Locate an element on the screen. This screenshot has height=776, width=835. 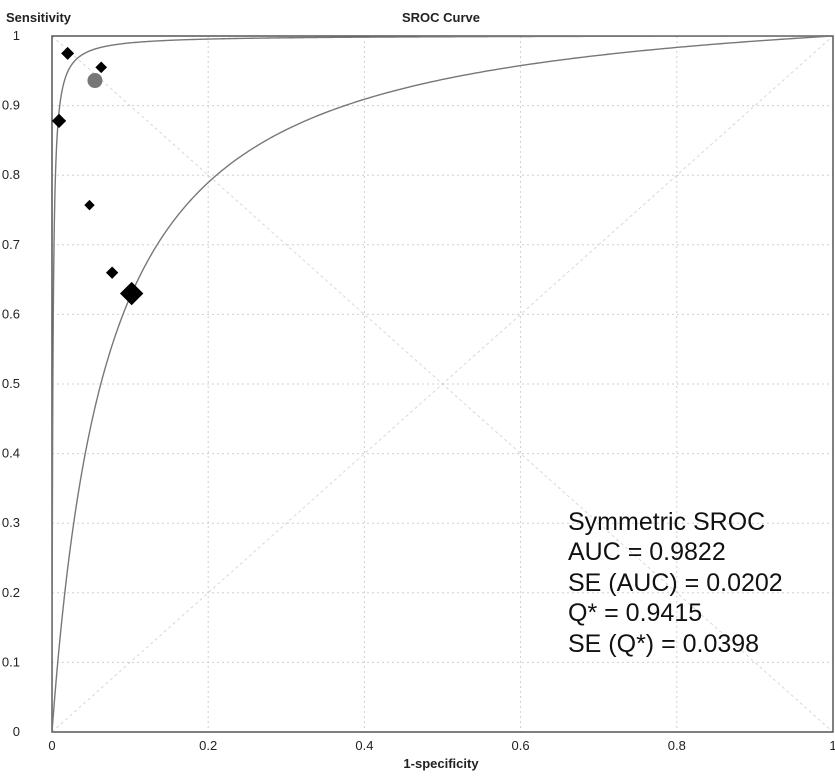
y-tick-label-4: 0.4 is located at coordinates (11, 453).